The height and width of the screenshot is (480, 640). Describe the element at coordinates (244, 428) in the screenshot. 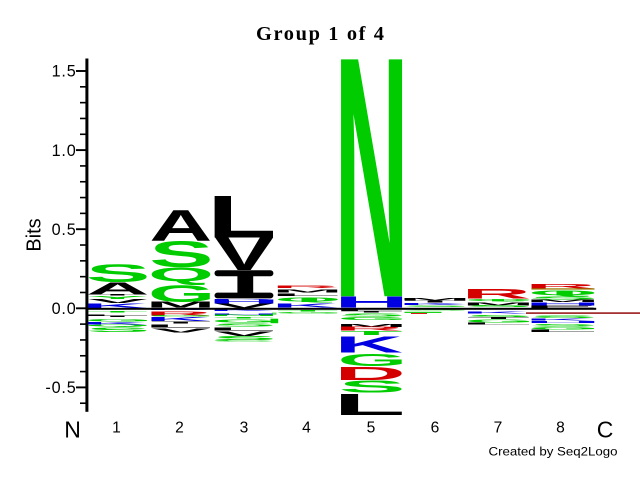

I see `svg-text: 3` at that location.